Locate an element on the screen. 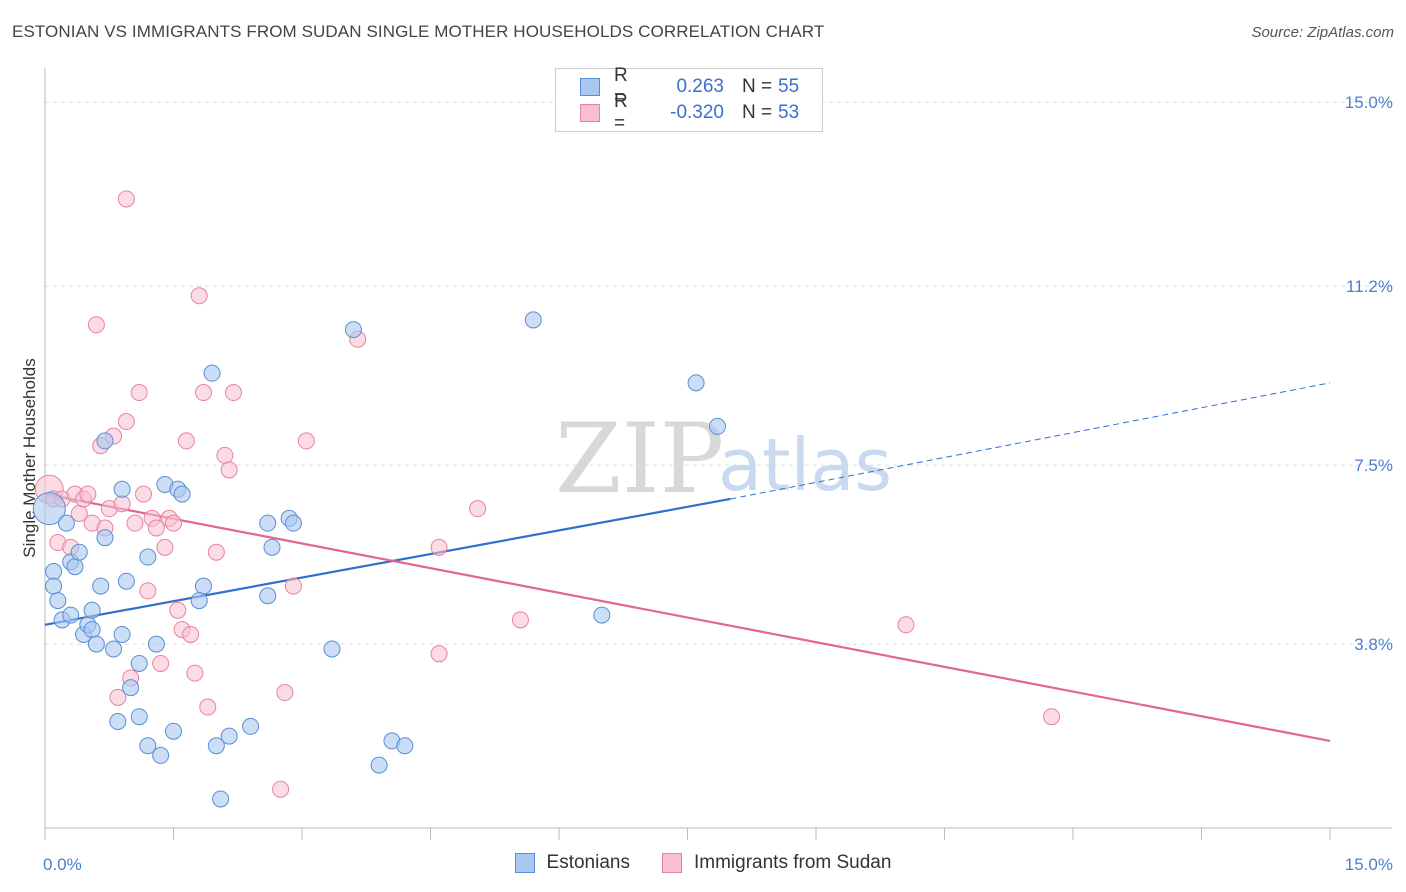 This screenshot has height=892, width=1406. bottom-legend: Estonians Immigrants from Sudan is located at coordinates (703, 863).